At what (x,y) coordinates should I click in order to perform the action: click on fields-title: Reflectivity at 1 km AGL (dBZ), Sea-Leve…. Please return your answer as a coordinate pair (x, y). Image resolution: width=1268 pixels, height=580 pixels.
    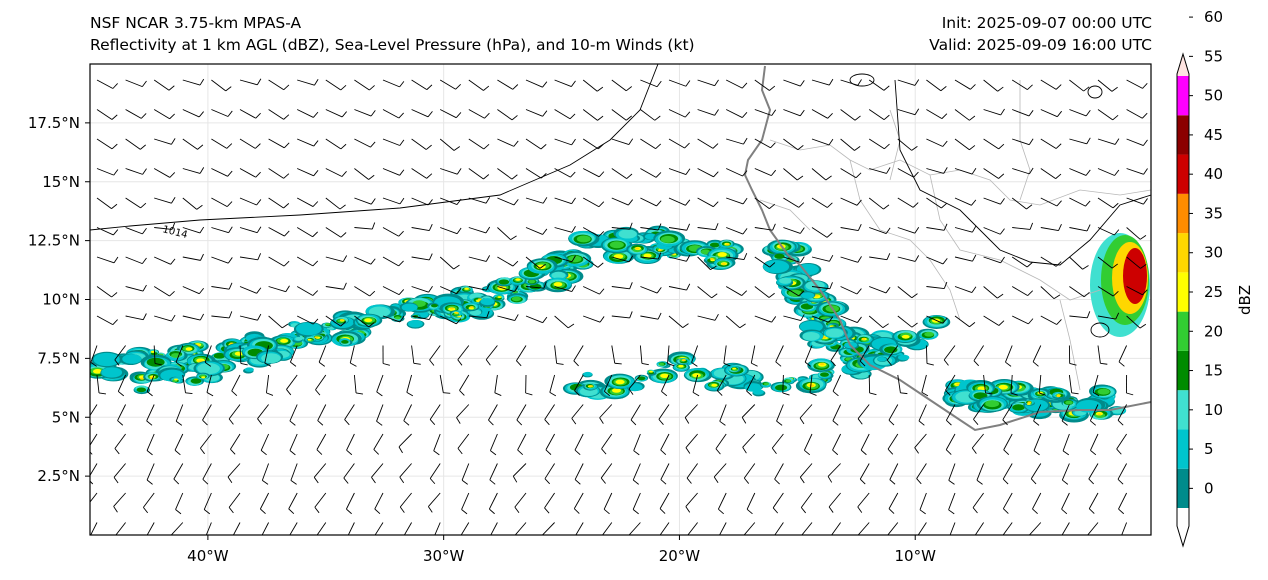
    Looking at the image, I should click on (392, 45).